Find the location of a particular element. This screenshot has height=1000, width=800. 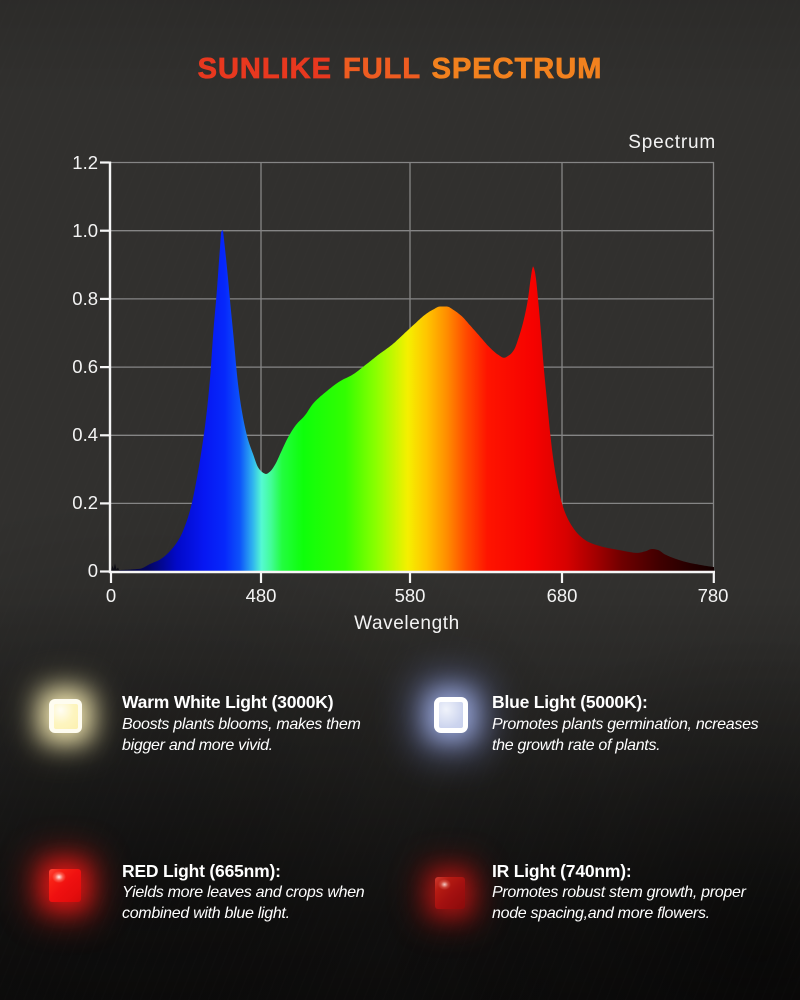

svg-text: 0.8 is located at coordinates (85, 298).